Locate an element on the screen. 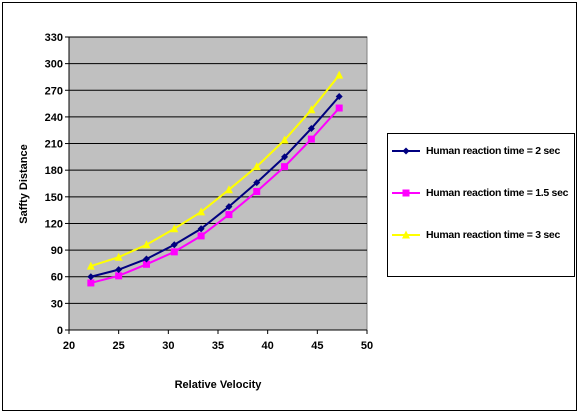 This screenshot has width=581, height=415. legend-label: Human reaction time = 2 sec is located at coordinates (493, 151).